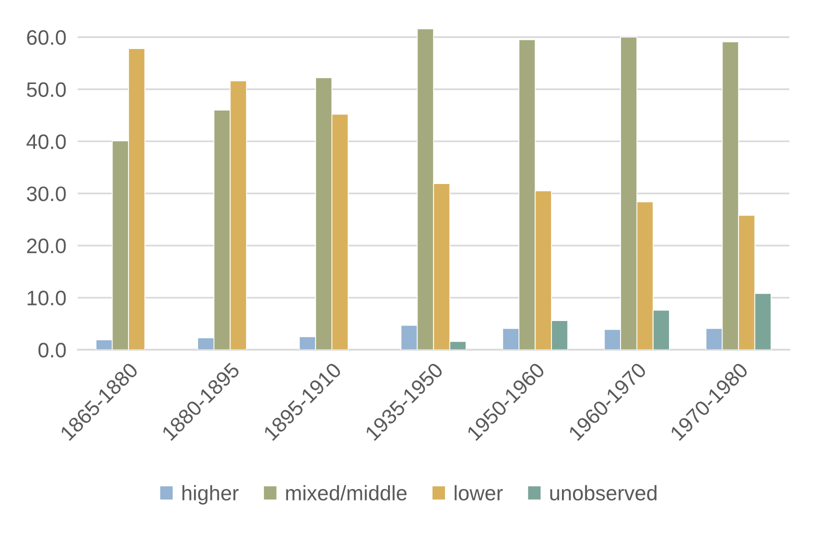 The image size is (818, 534). I want to click on y-tick-label: 20.0, so click(46, 246).